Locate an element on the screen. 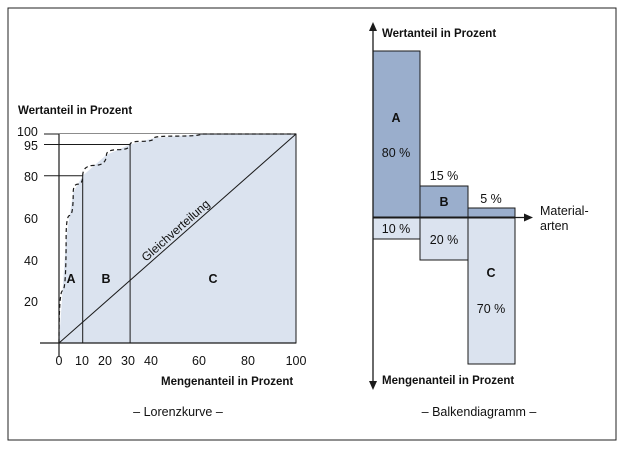 The height and width of the screenshot is (453, 624). bar-c-wert-label: 5 % is located at coordinates (491, 199).